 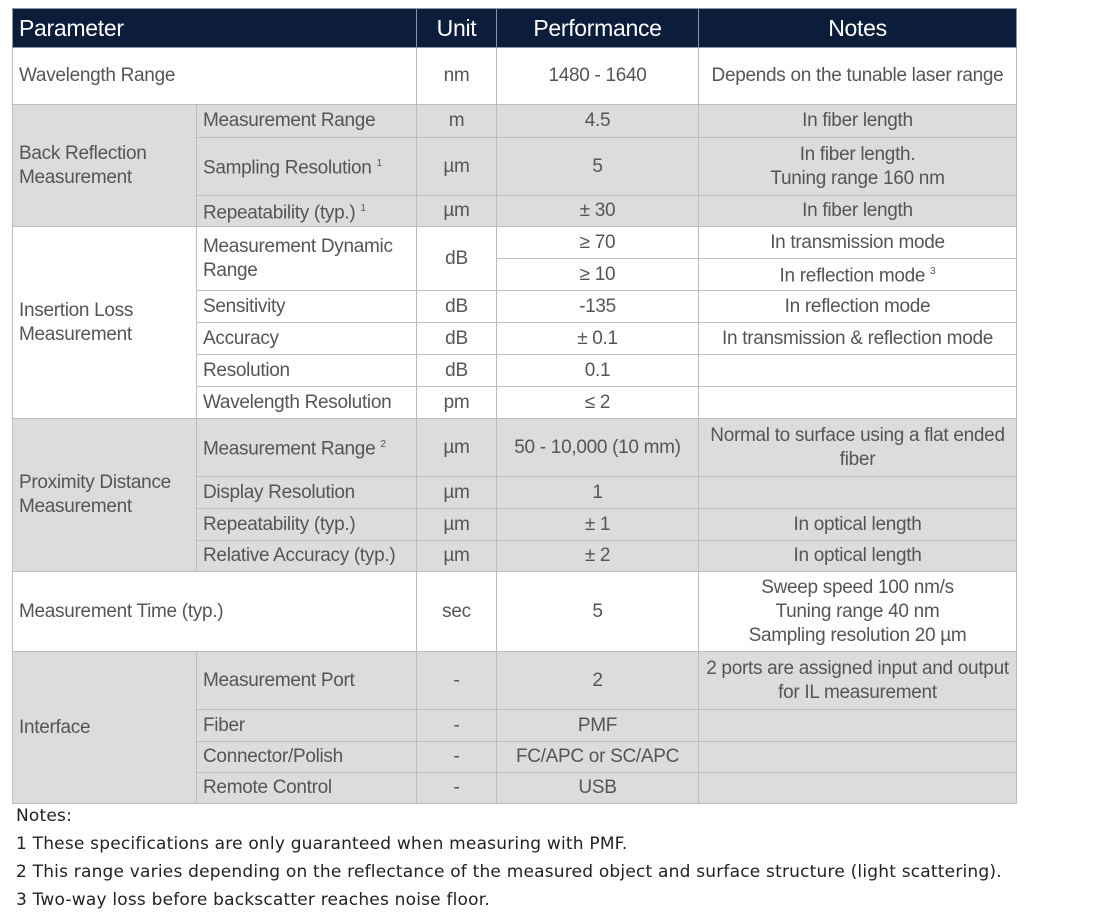 I want to click on perf: 4.5, so click(x=597, y=121).